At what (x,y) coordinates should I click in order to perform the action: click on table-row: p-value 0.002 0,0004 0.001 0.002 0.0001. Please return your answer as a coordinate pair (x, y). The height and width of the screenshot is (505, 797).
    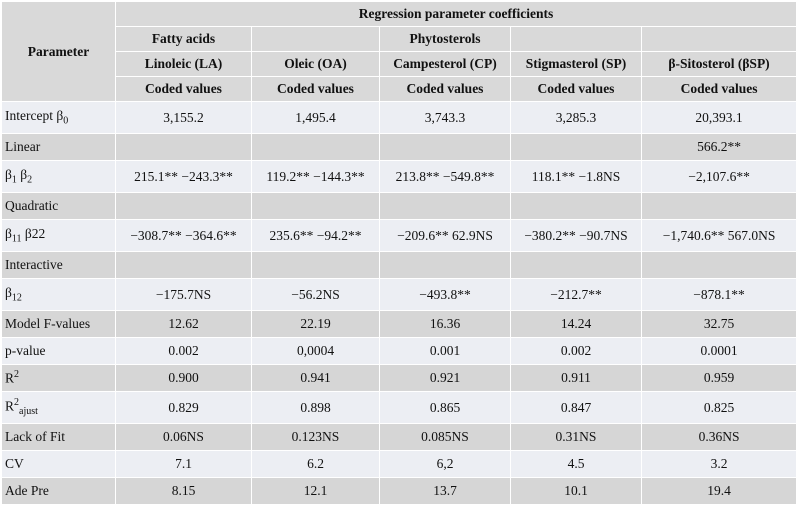
    Looking at the image, I should click on (399, 351).